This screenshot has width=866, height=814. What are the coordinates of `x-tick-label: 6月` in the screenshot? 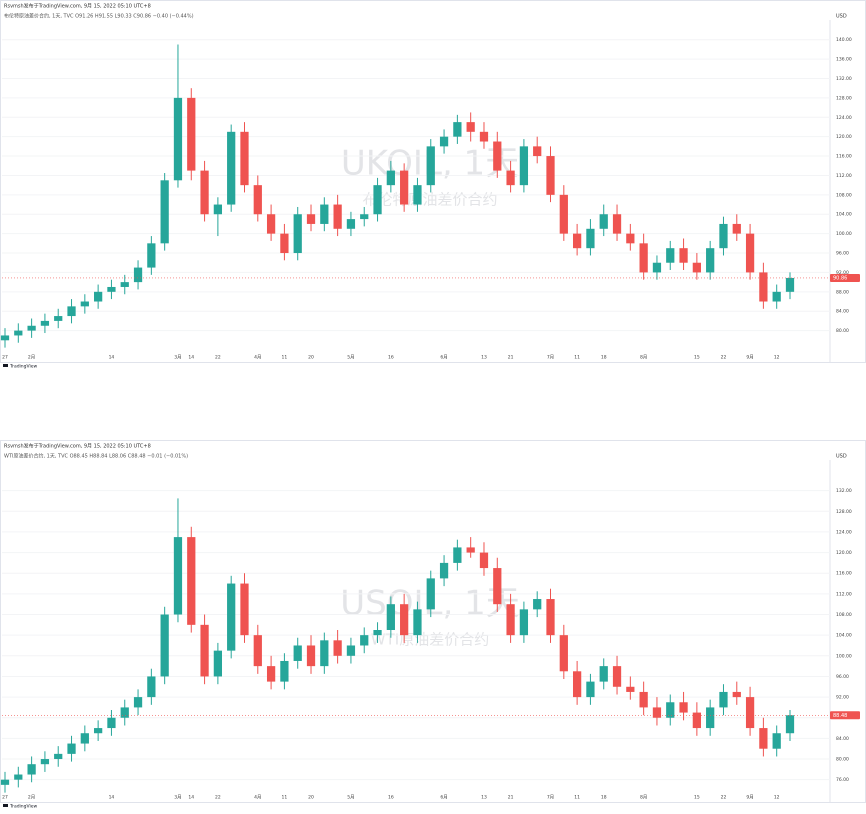 It's located at (443, 358).